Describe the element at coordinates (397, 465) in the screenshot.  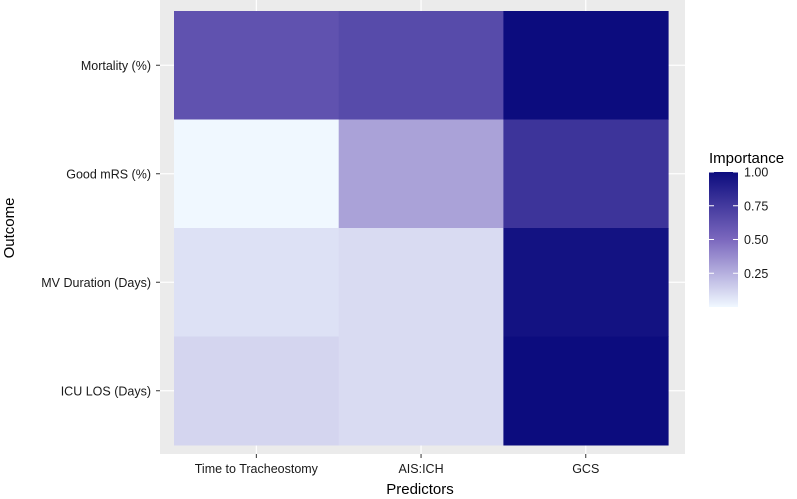
I see `x-axis-ticks: Time to Tracheostomy AIS:ICH GCS` at that location.